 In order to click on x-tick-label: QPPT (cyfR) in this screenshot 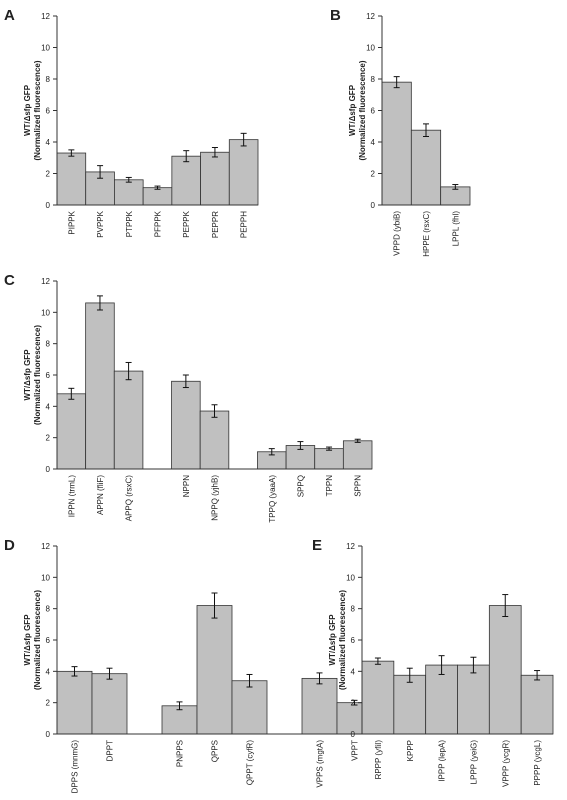, I will do `click(250, 763)`.